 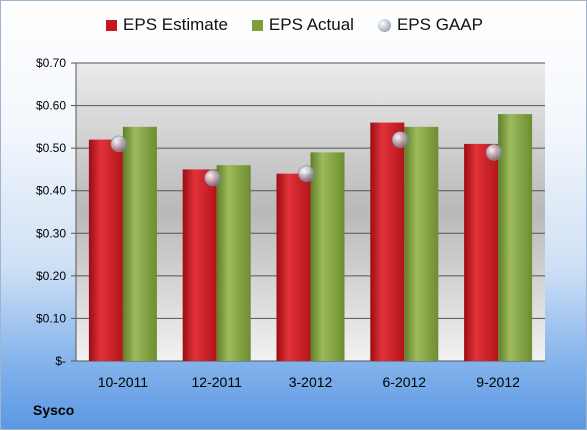 I want to click on x-tick-label: 6-2012, so click(x=405, y=382).